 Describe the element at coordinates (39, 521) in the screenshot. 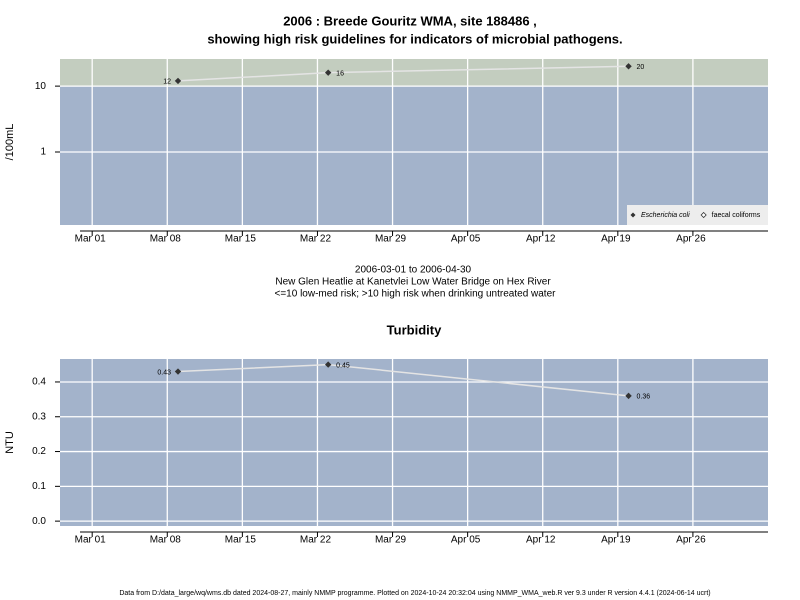

I see `y-tick-label: 0.0` at that location.